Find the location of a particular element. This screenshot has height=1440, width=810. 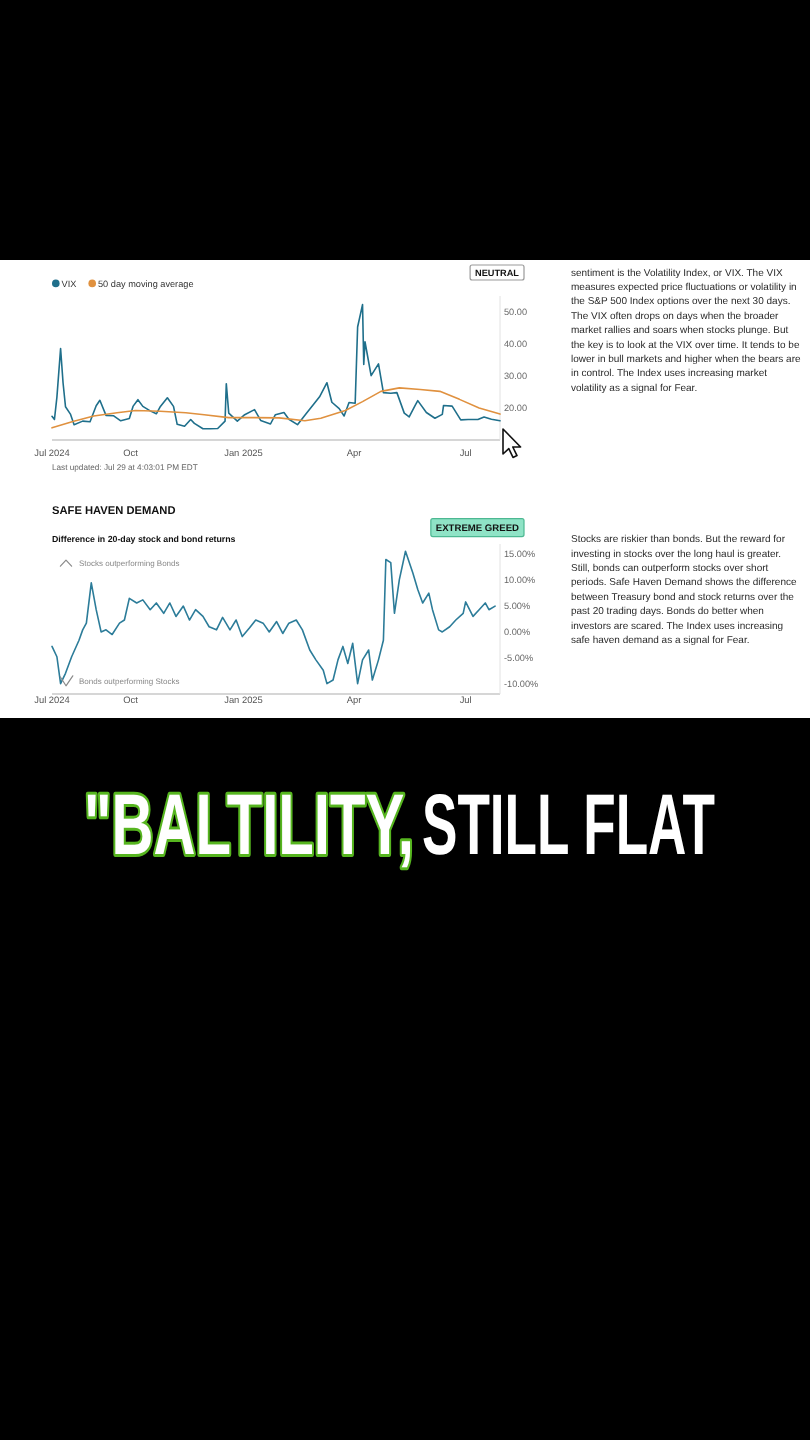

text: STILL FLAT is located at coordinates (569, 825).